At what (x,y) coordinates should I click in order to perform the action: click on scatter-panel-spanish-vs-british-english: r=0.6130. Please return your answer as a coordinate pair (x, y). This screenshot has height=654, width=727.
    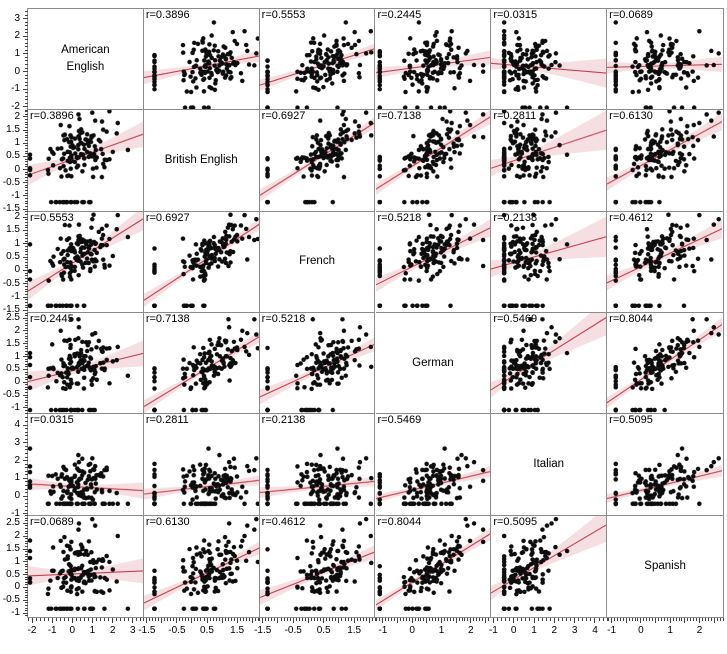
    Looking at the image, I should click on (201, 566).